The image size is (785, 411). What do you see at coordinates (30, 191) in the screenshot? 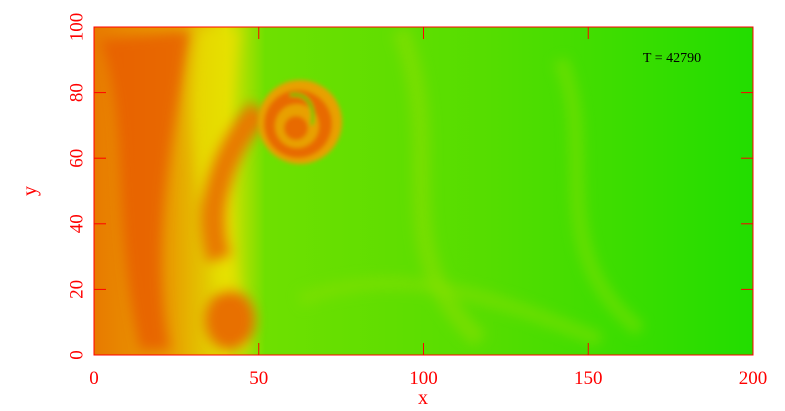
I see `y-axis-label: y` at bounding box center [30, 191].